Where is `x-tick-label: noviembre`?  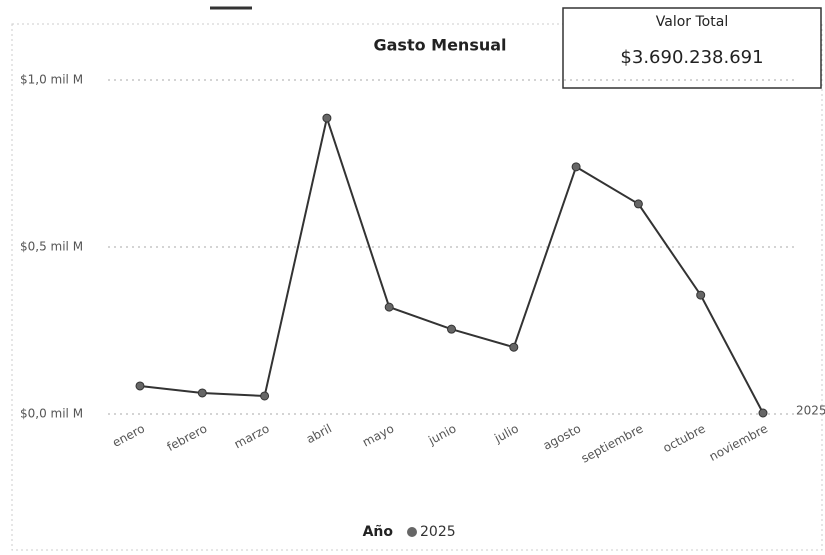 x-tick-label: noviembre is located at coordinates (738, 442).